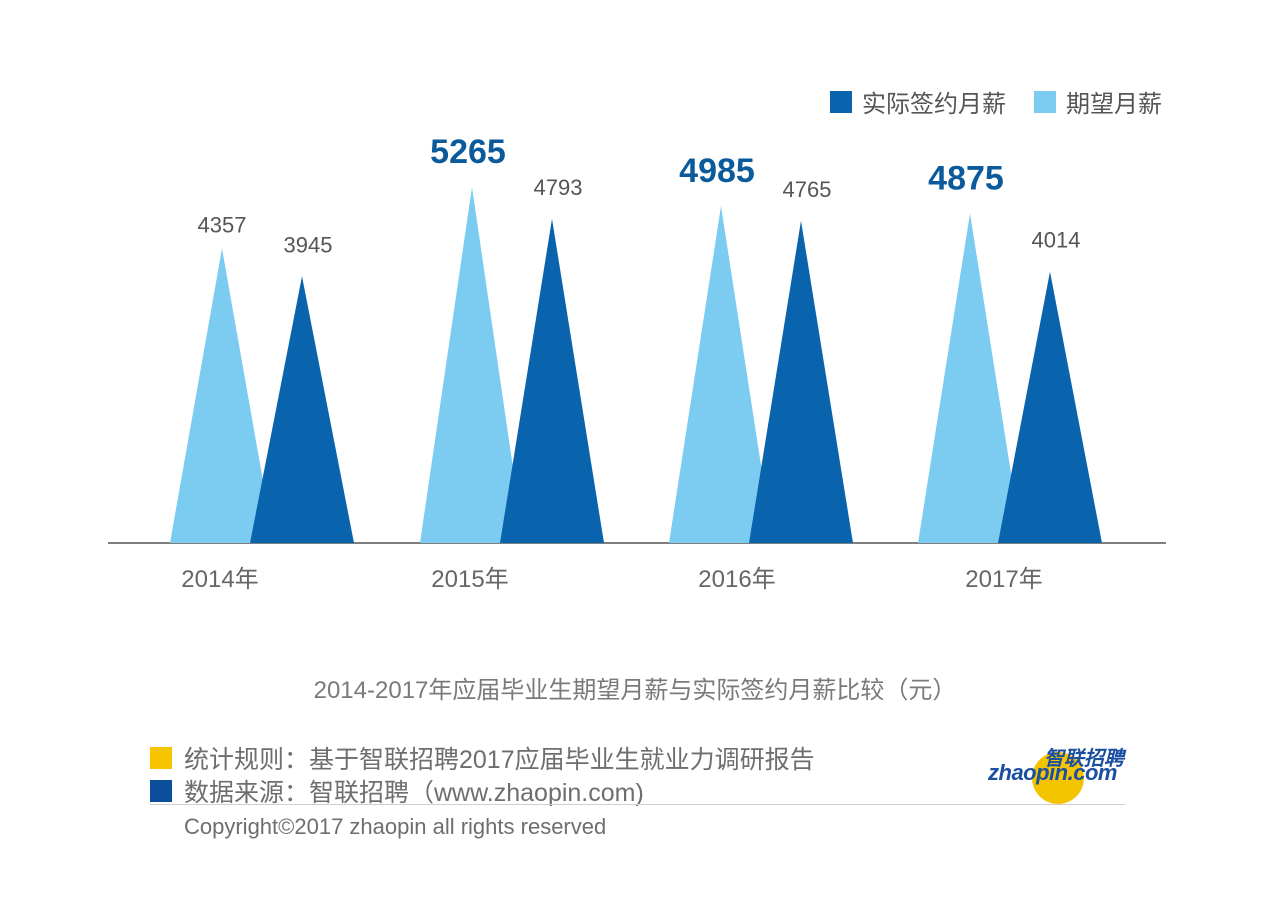  What do you see at coordinates (1058, 778) in the screenshot?
I see `logo-circle` at bounding box center [1058, 778].